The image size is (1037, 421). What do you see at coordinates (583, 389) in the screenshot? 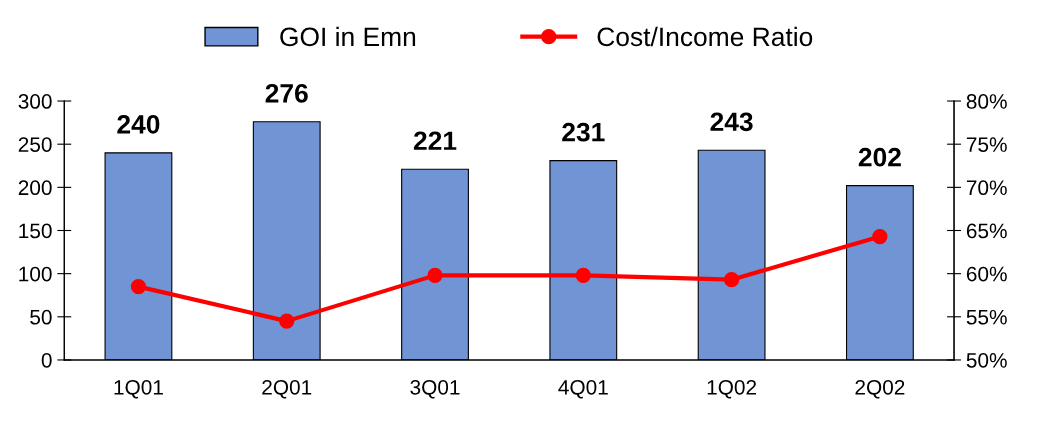
I see `x-tick-label: 4Q01` at bounding box center [583, 389].